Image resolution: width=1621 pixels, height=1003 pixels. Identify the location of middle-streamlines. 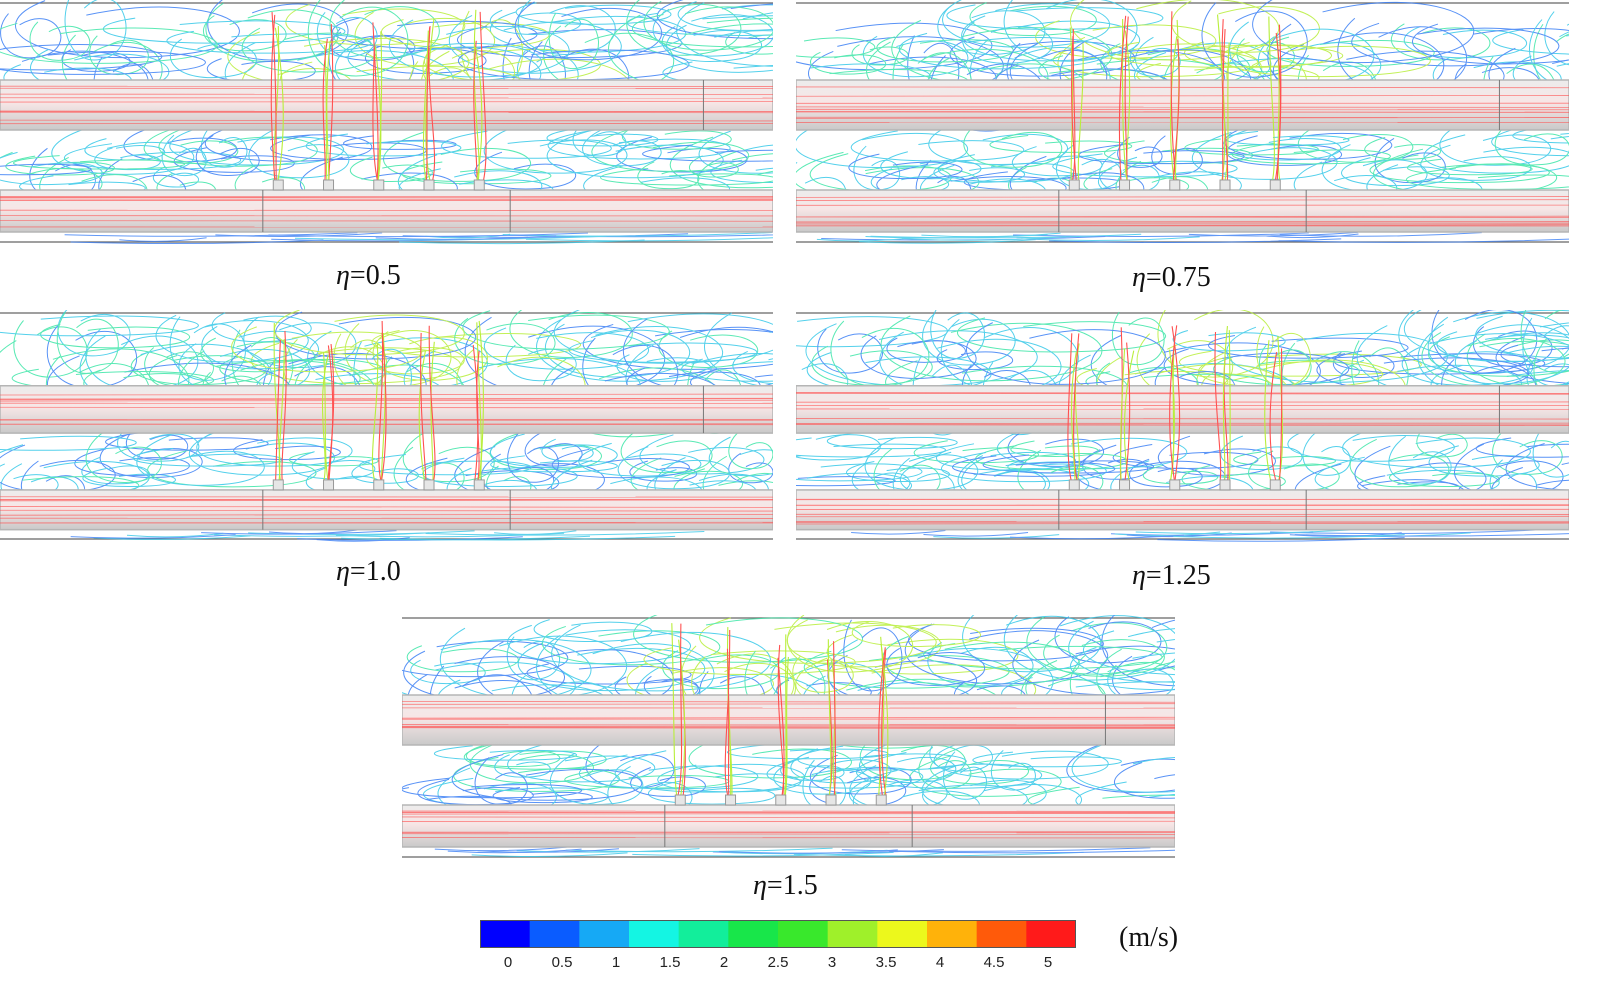
(788, 776).